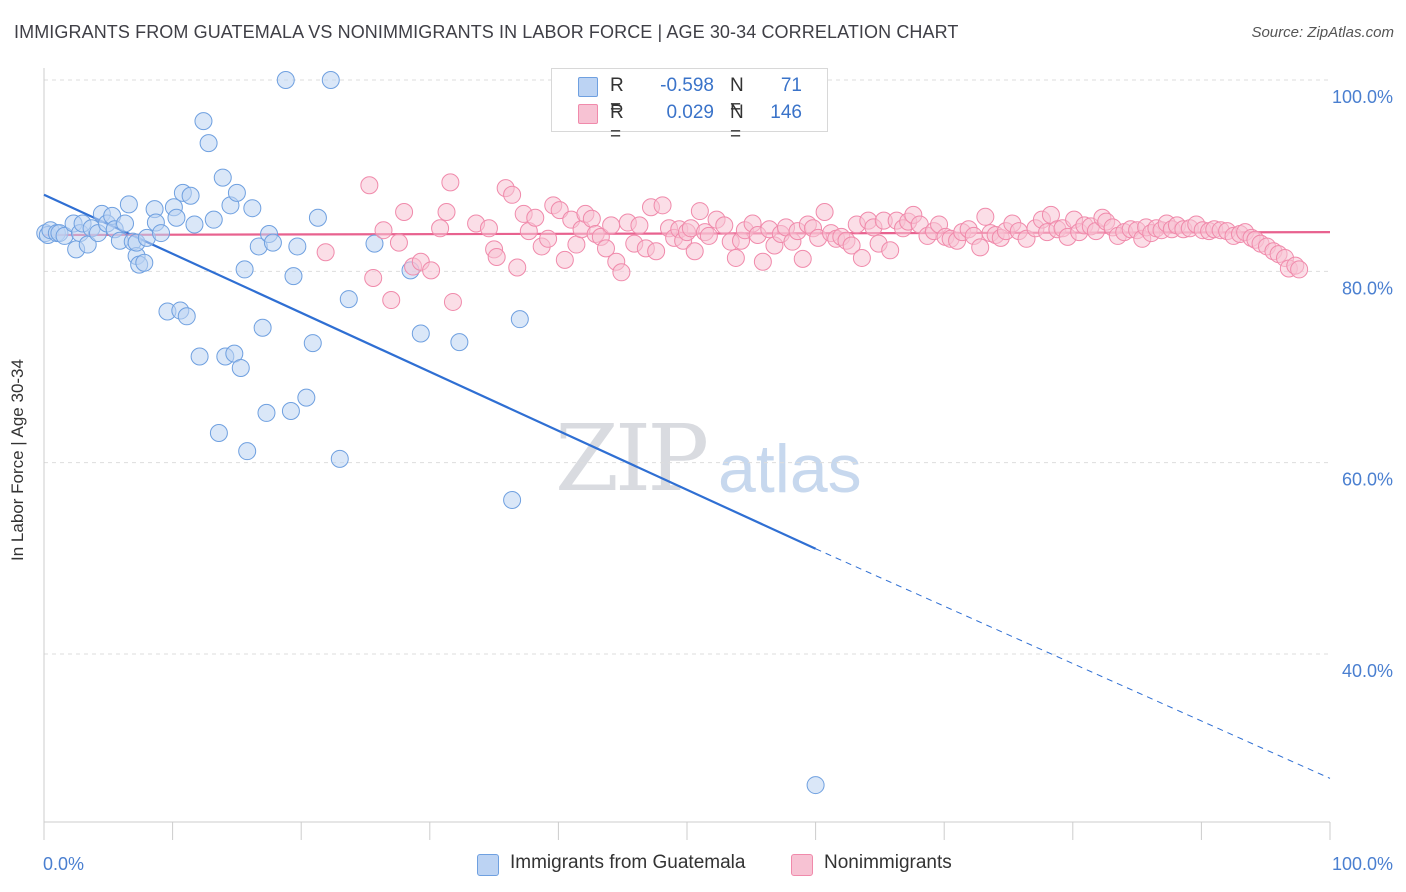 This screenshot has width=1406, height=892. Describe the element at coordinates (488, 865) in the screenshot. I see `bottom-legend-swatch-blue` at that location.